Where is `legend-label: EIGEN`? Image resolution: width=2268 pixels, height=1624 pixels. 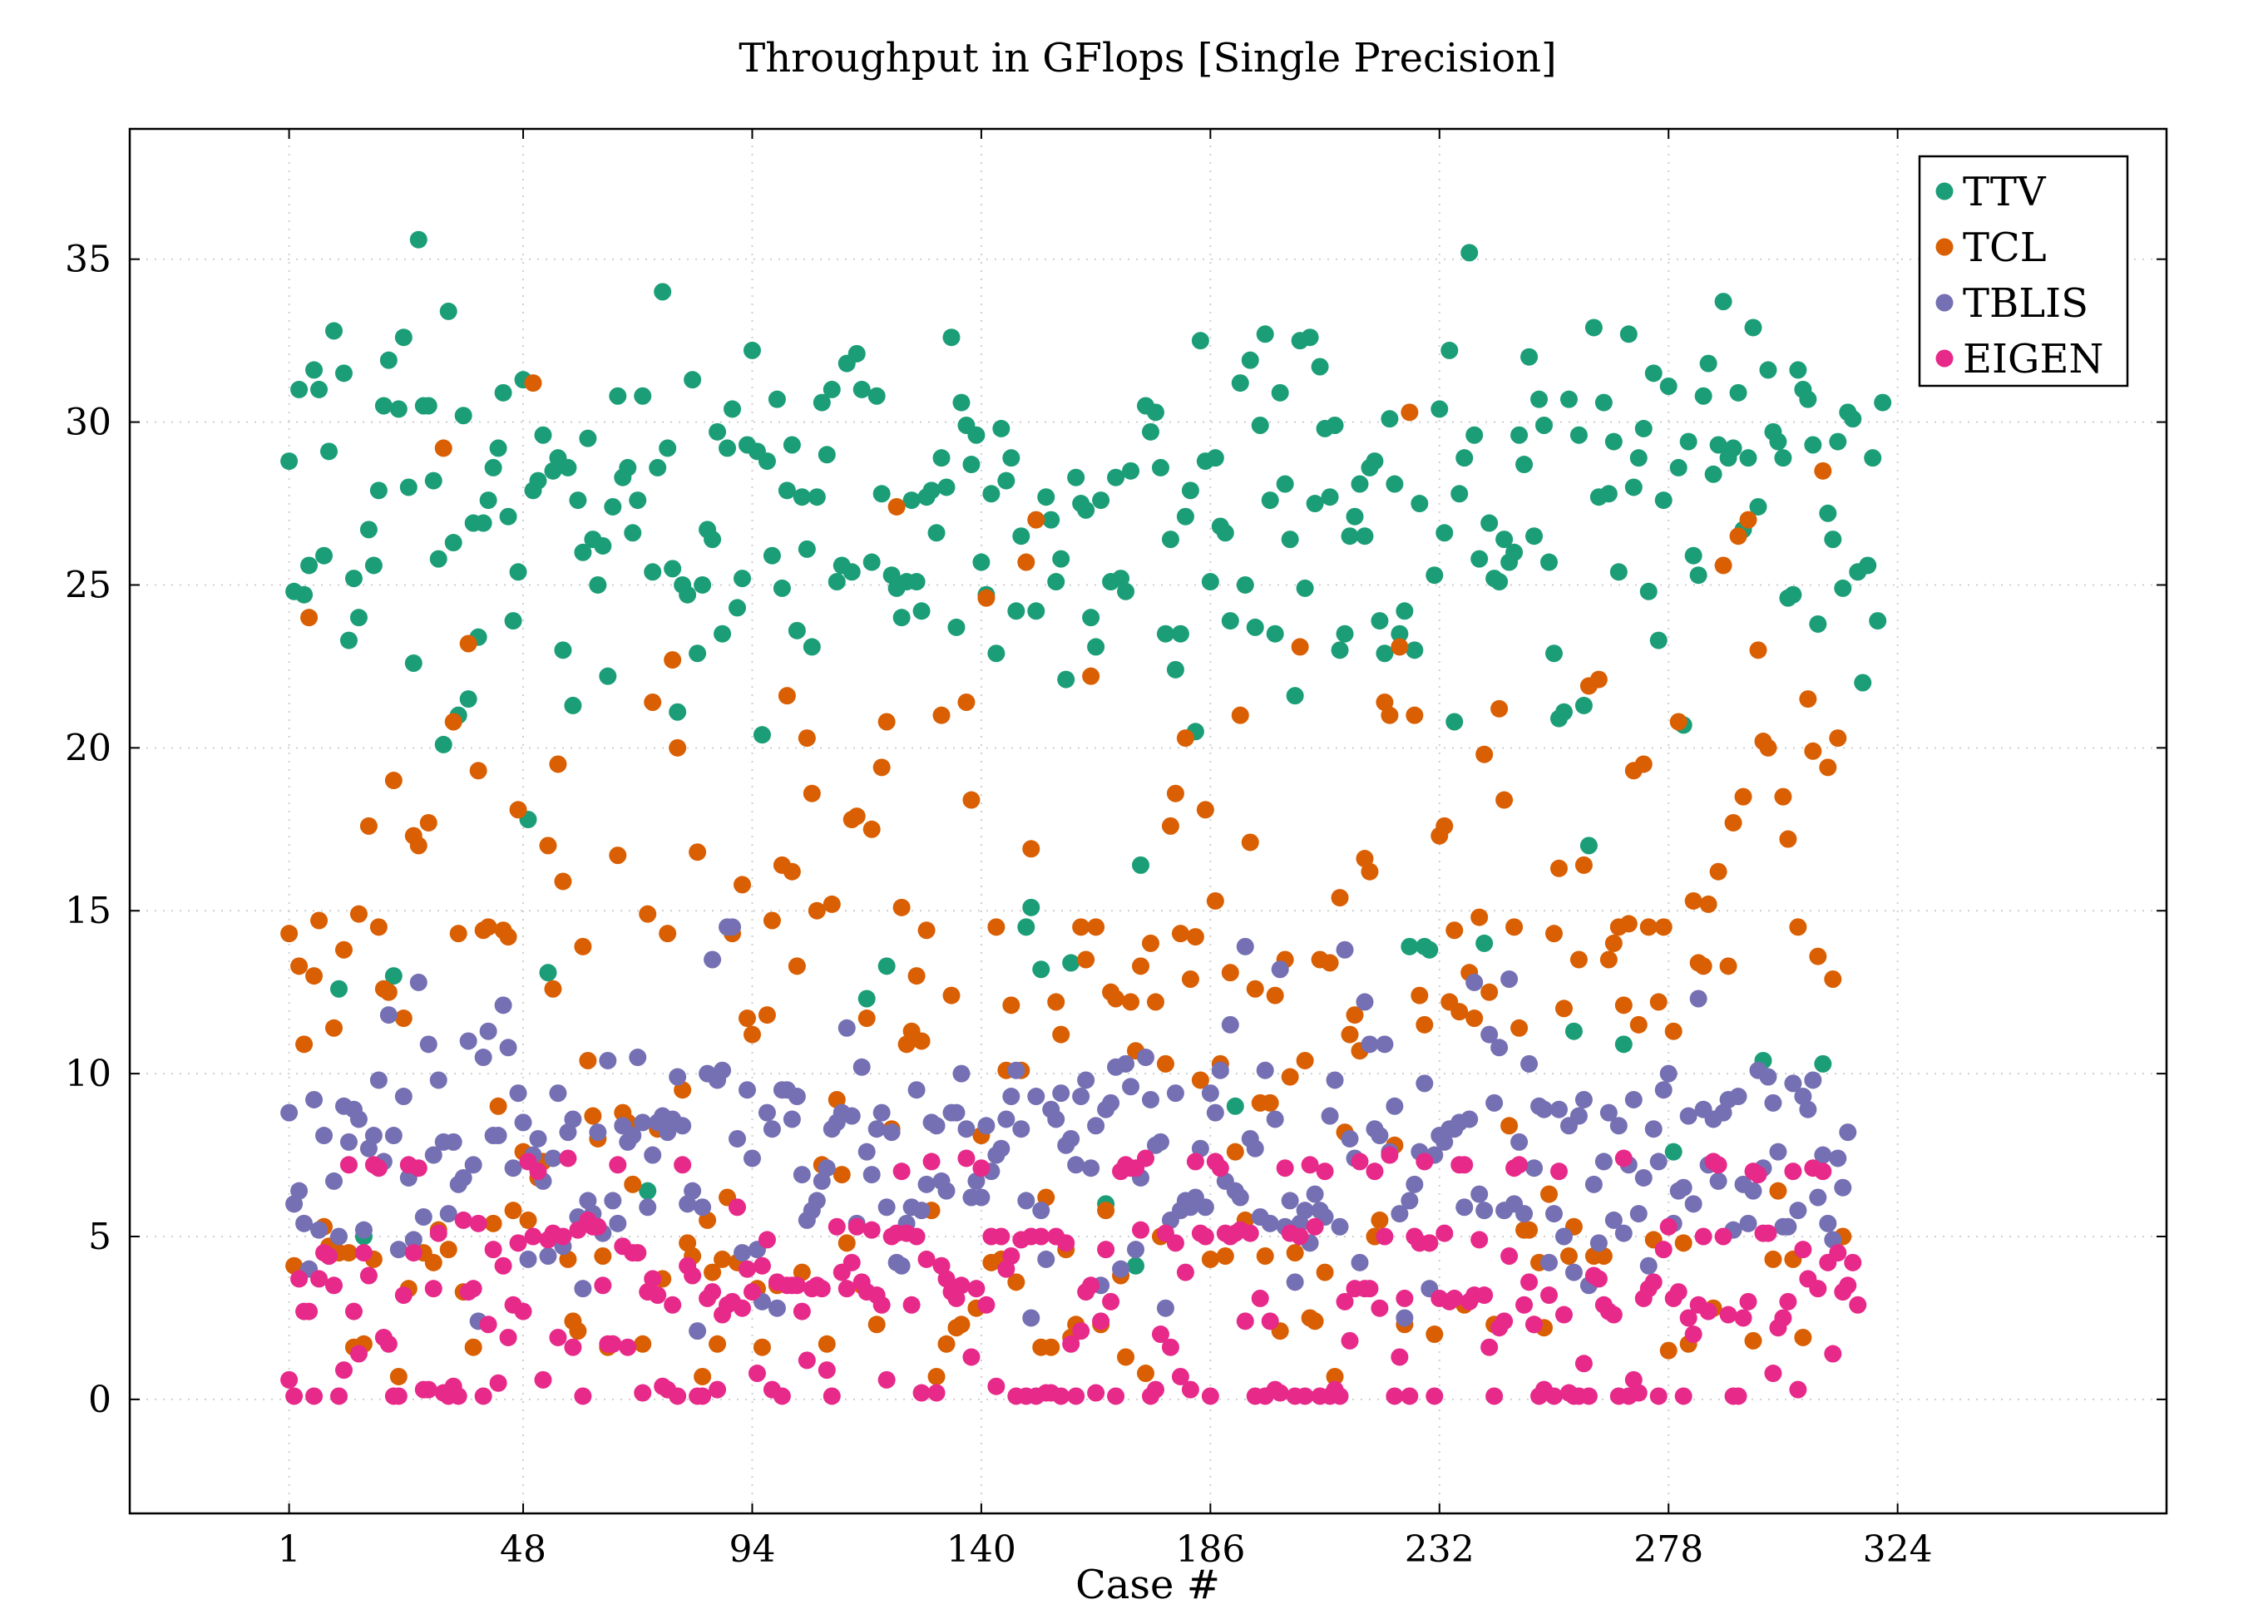 legend-label: EIGEN is located at coordinates (2033, 360).